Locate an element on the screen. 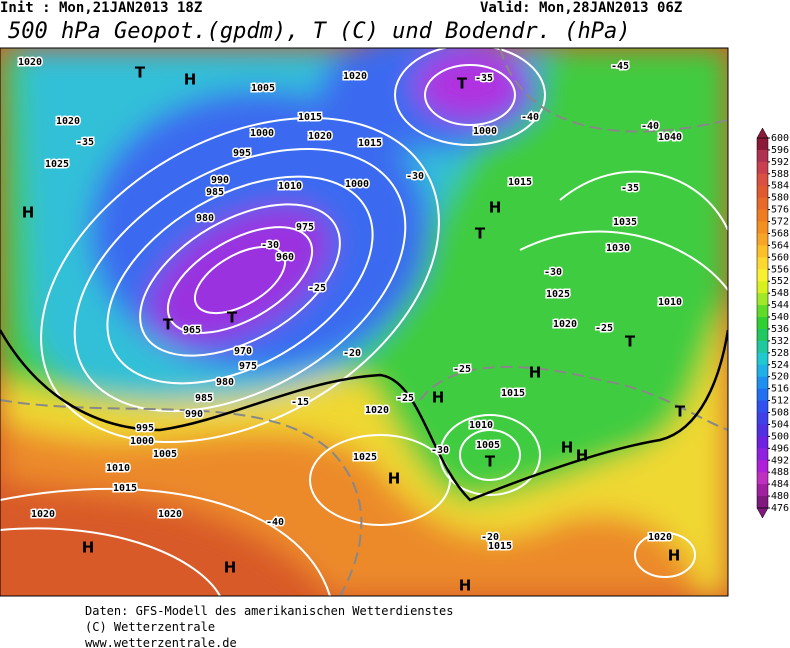 The height and width of the screenshot is (648, 790). contour-label: 970 is located at coordinates (243, 351).